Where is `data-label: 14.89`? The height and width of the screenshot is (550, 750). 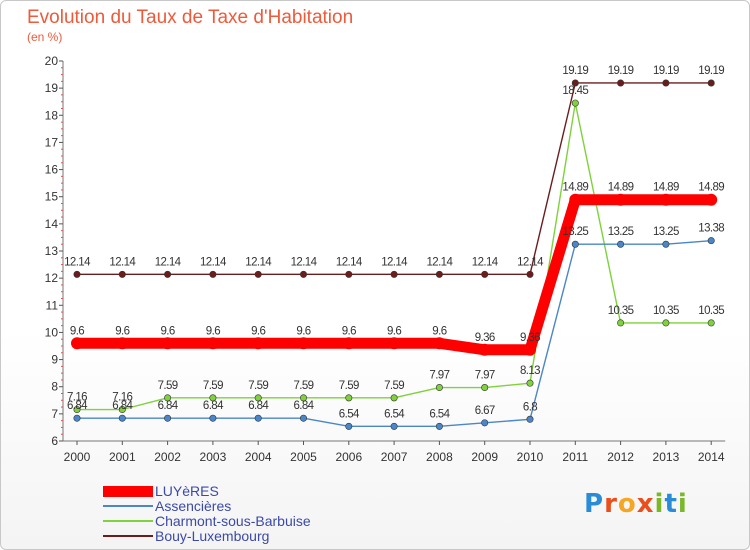 data-label: 14.89 is located at coordinates (621, 188).